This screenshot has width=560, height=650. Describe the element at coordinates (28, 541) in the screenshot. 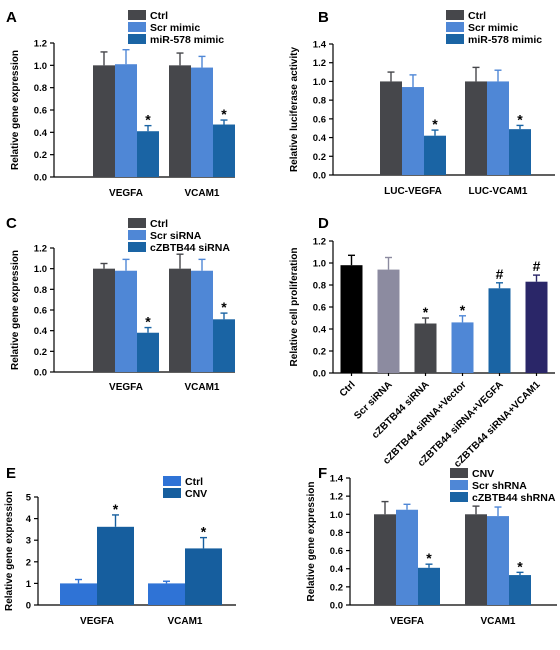

I see `y-tick-label: 3` at that location.